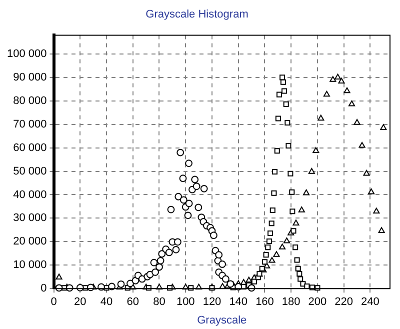 This screenshot has width=400, height=329. What do you see at coordinates (317, 302) in the screenshot?
I see `x-tick-label: 200` at bounding box center [317, 302].